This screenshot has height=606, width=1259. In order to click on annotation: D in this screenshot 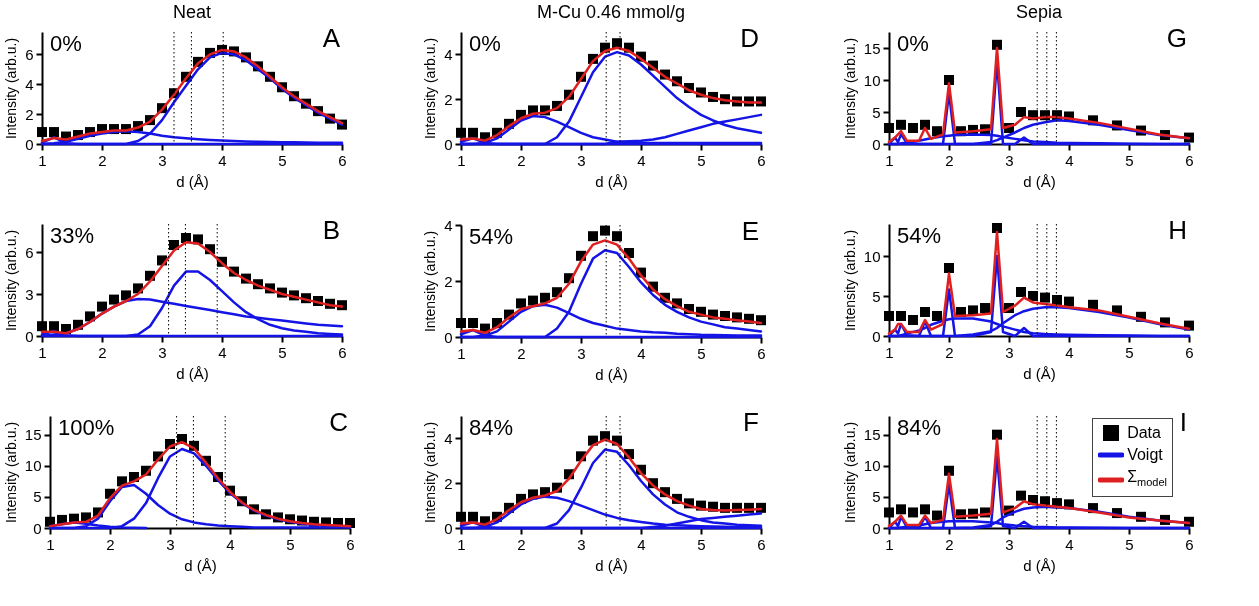, I will do `click(749, 38)`.